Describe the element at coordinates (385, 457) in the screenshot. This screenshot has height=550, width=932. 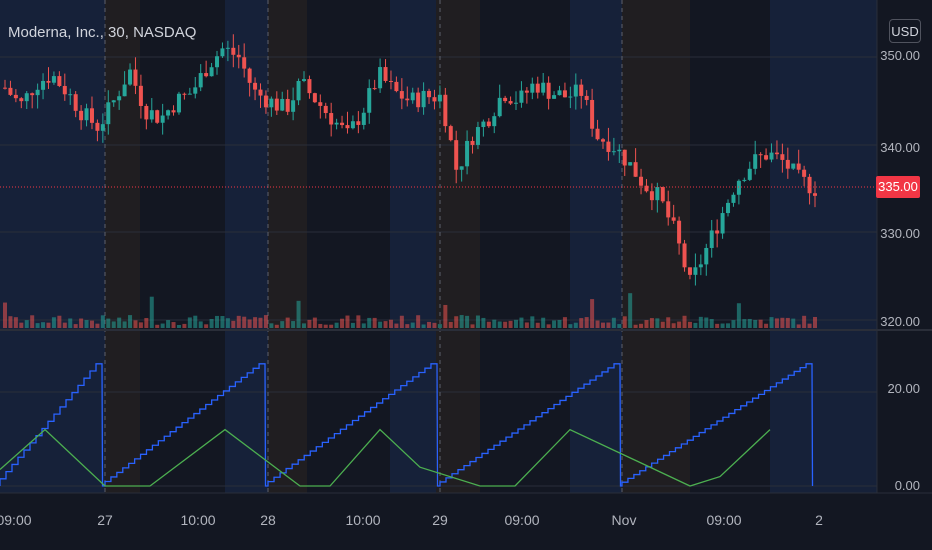
I see `indicator-green-series` at that location.